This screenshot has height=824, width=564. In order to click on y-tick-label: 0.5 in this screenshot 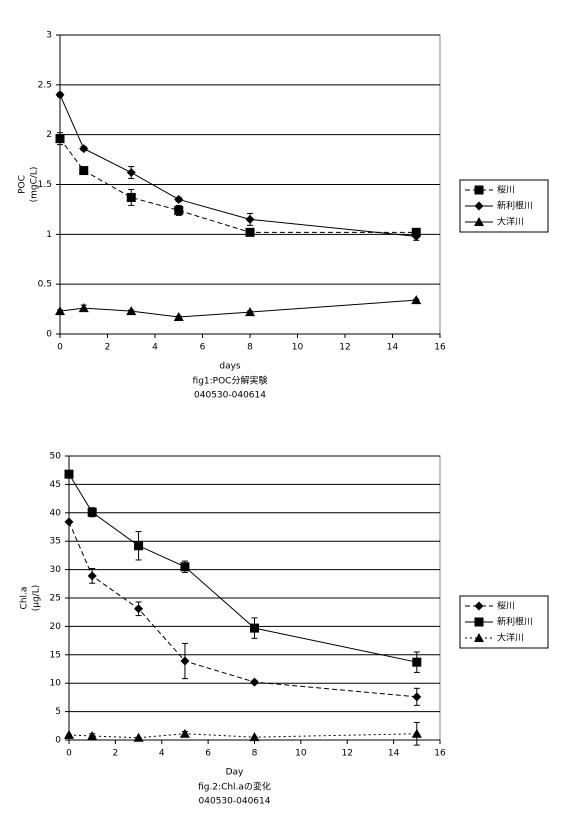, I will do `click(45, 285)`.